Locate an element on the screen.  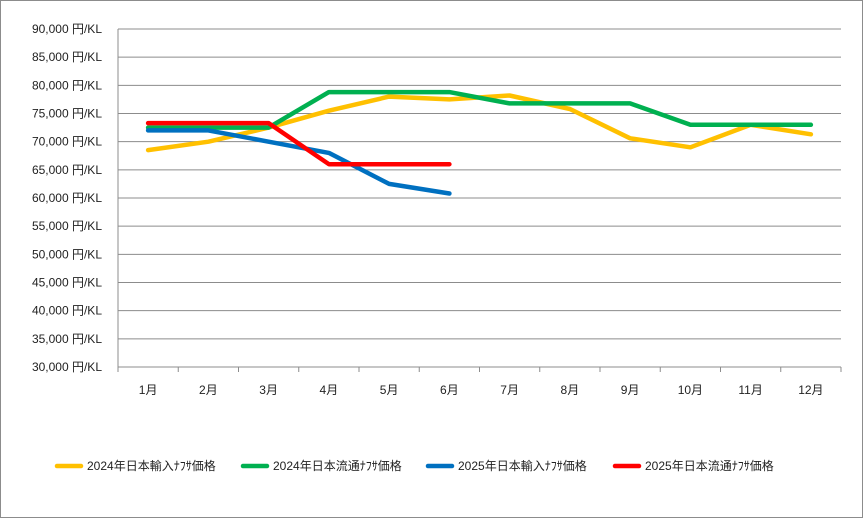
x-axis-tick-labels: 1月 2月 3月 4月 5月 6月 7月 8月 9月 10月 11月 12月 is located at coordinates (481, 390).